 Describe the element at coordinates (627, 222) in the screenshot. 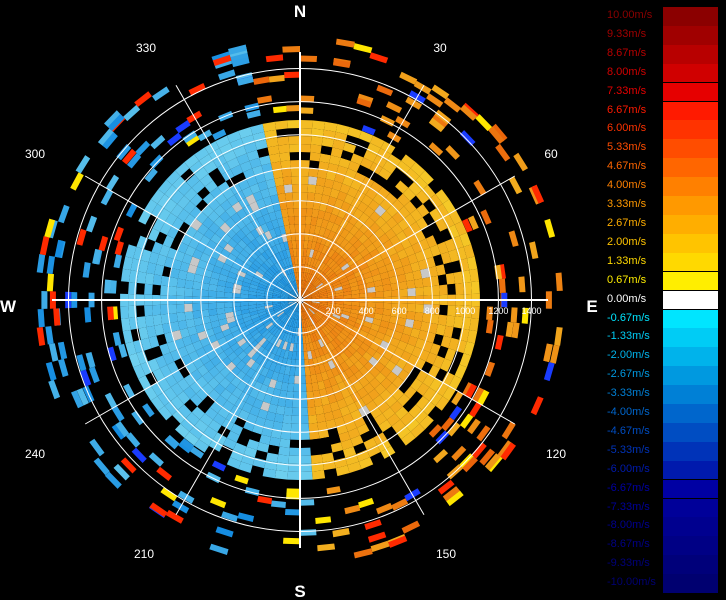

I see `legend-label: 2.67m/s` at that location.